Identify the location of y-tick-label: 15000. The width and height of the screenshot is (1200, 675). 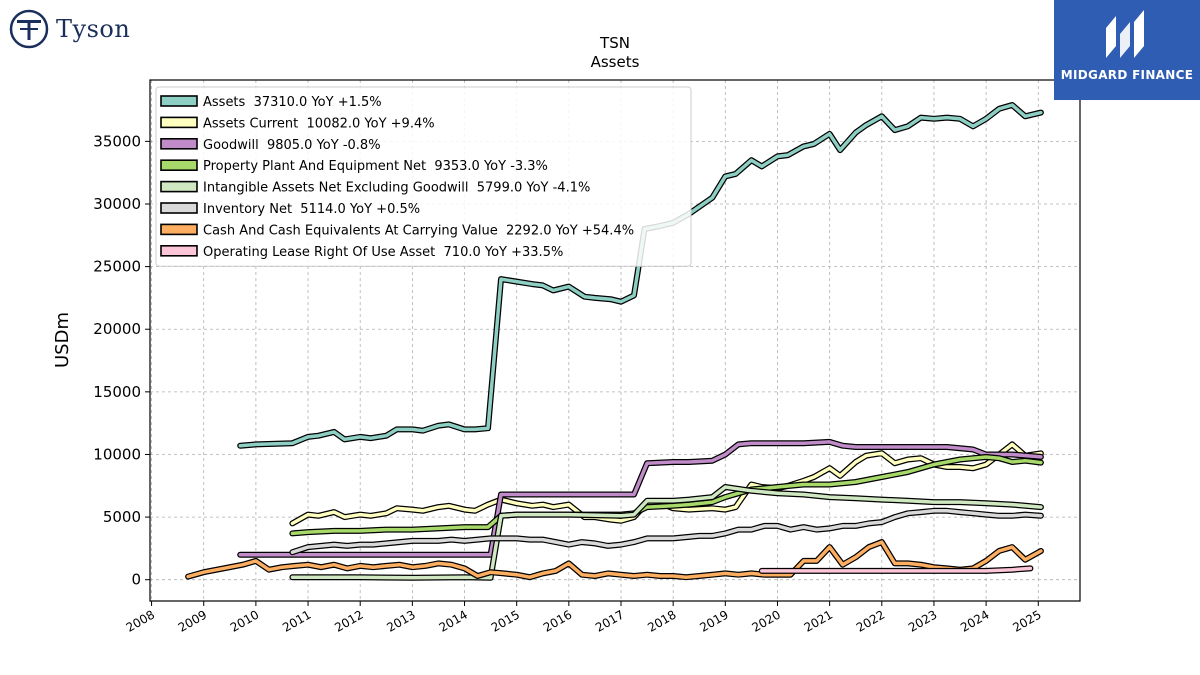
(117, 392).